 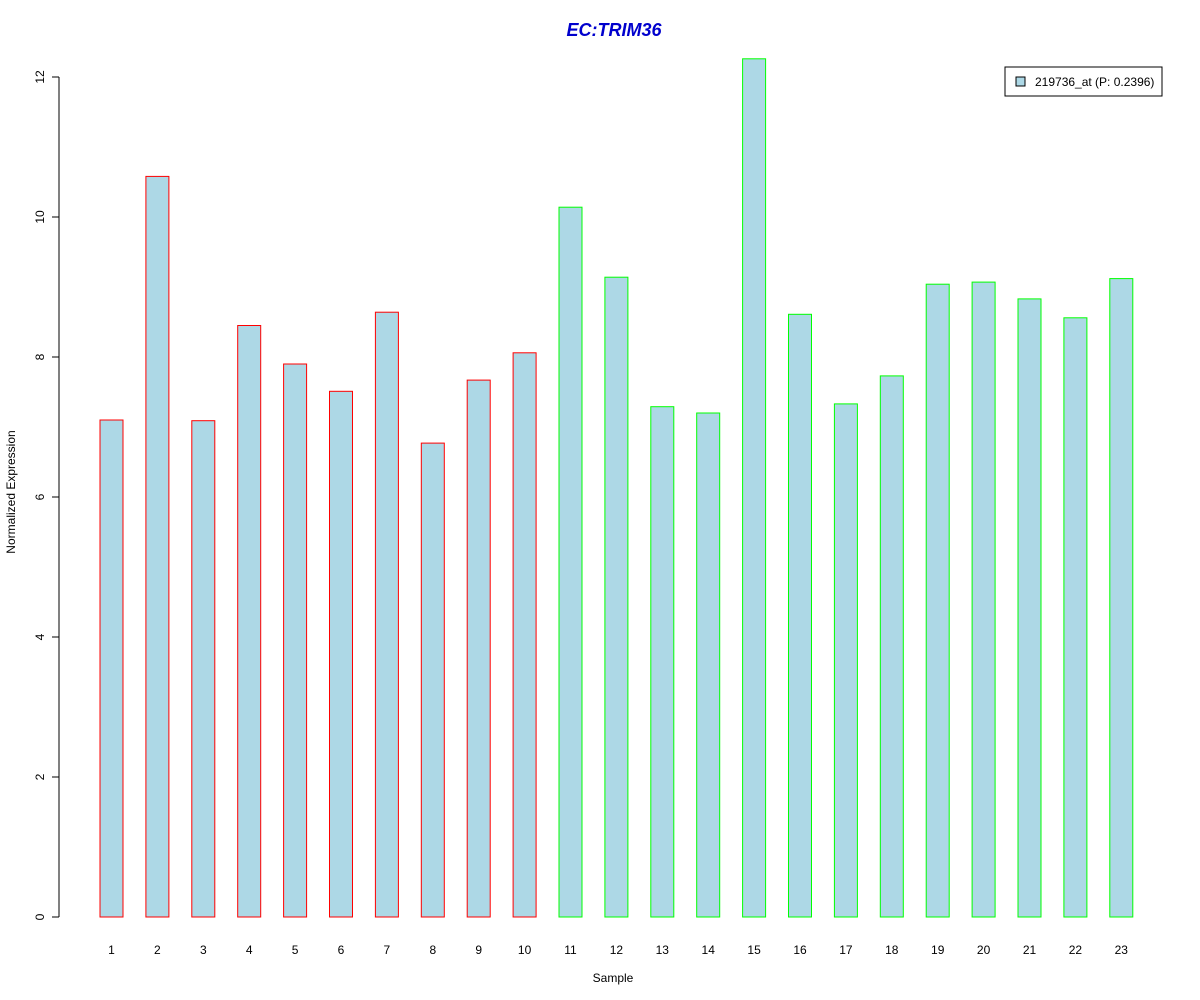 I want to click on x-tick-label: 9, so click(x=478, y=950).